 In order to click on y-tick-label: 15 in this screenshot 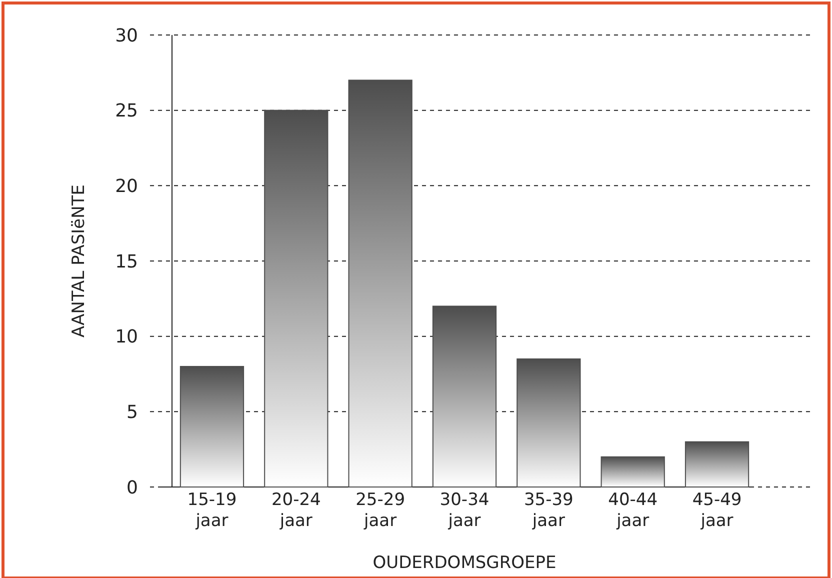, I will do `click(126, 261)`.